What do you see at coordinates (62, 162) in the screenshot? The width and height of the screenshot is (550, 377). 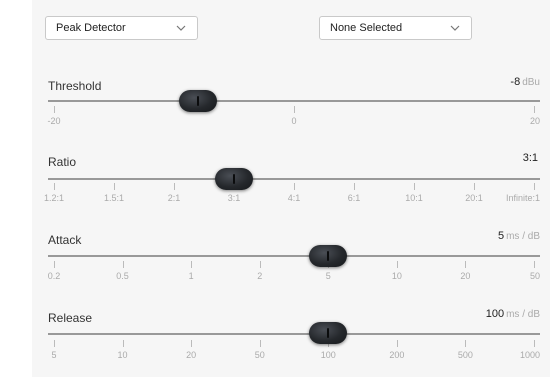 I see `ratio-label: Ratio` at bounding box center [62, 162].